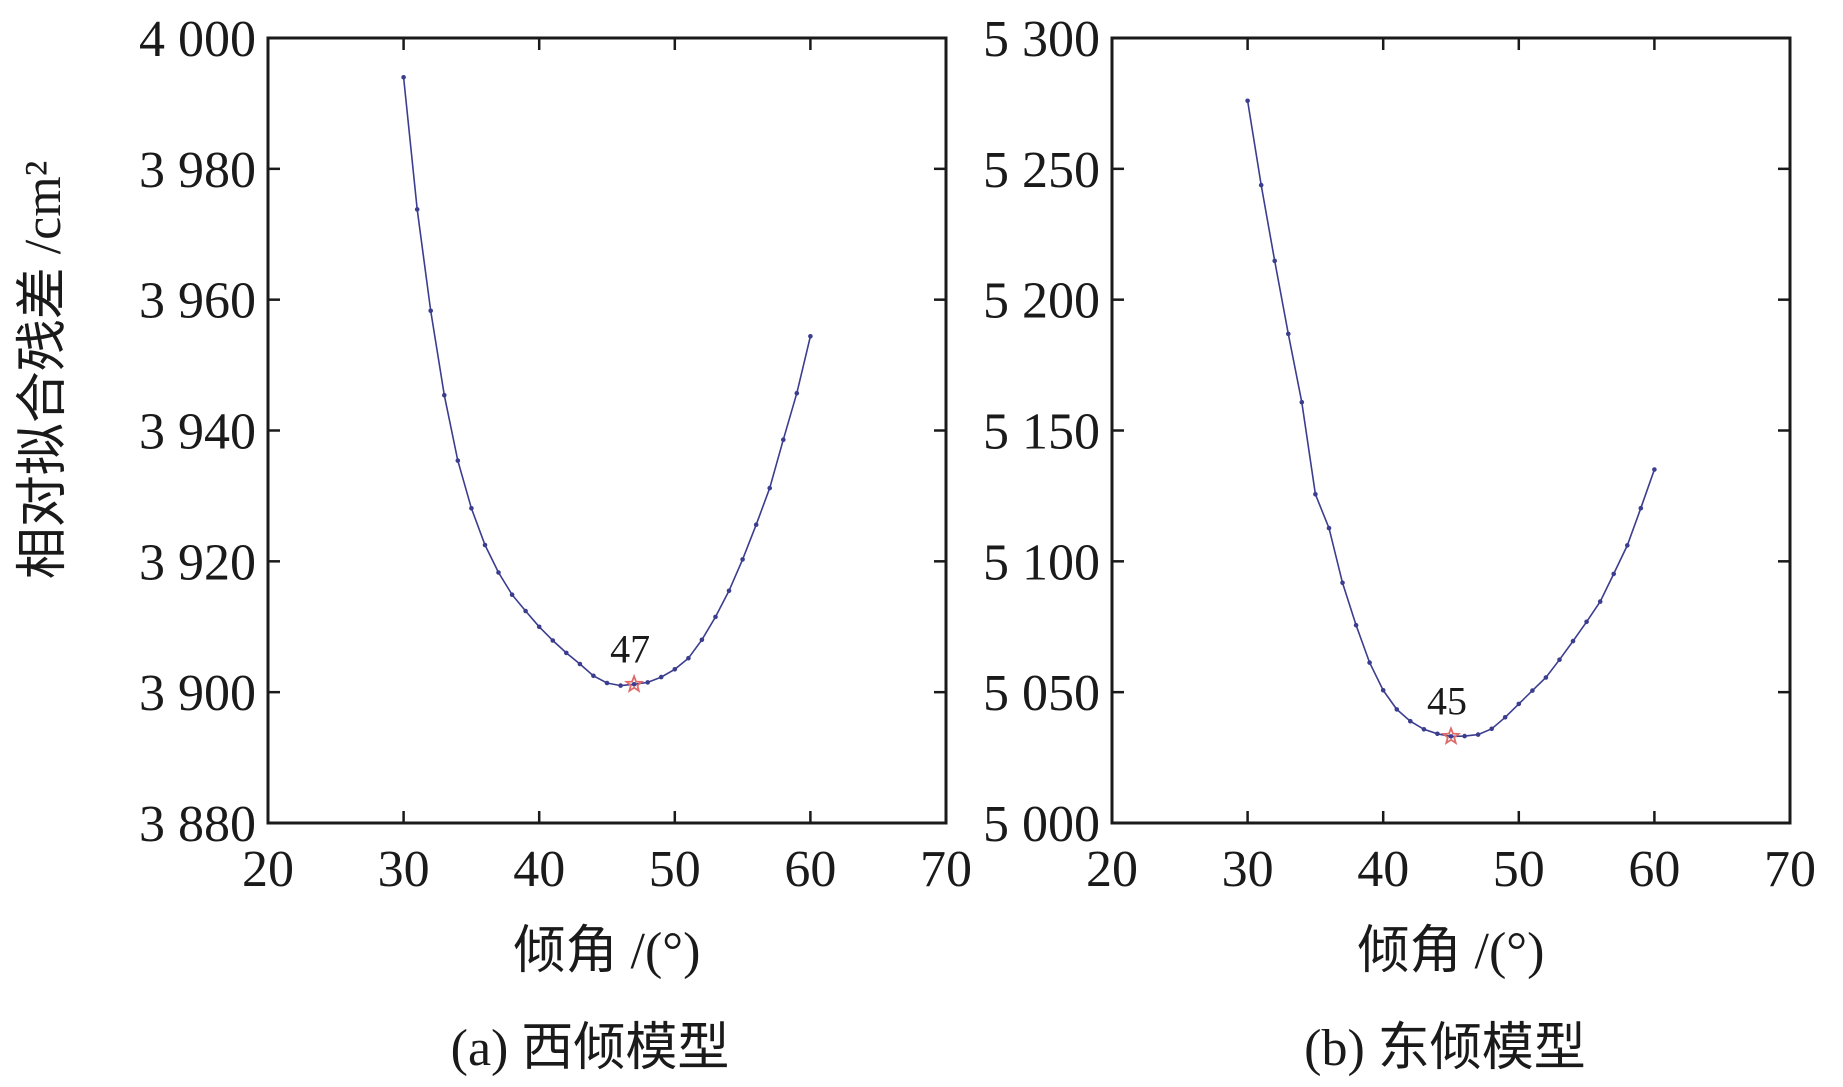  What do you see at coordinates (197, 432) in the screenshot?
I see `y-tick-label: 3 940` at bounding box center [197, 432].